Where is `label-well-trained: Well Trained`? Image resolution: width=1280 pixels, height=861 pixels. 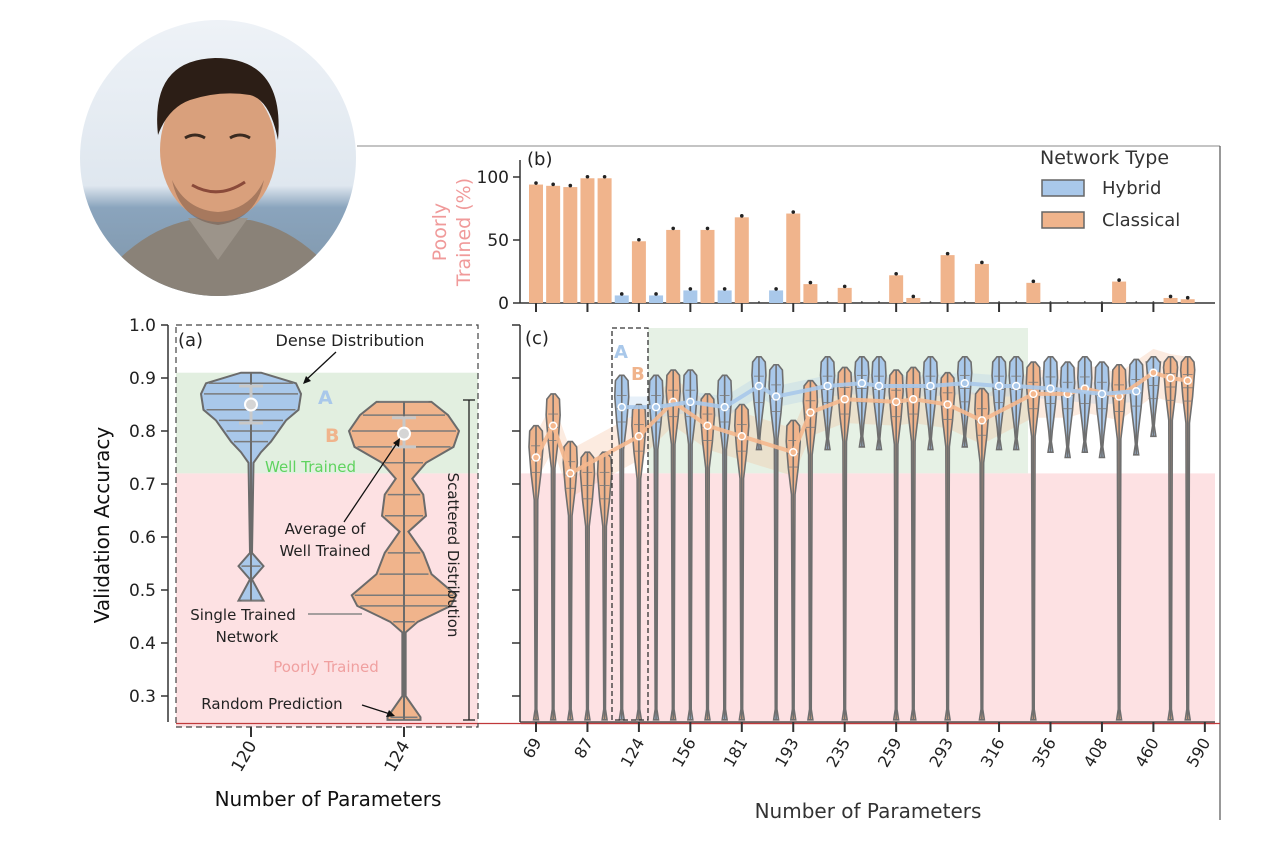 label-well-trained: Well Trained is located at coordinates (310, 467).